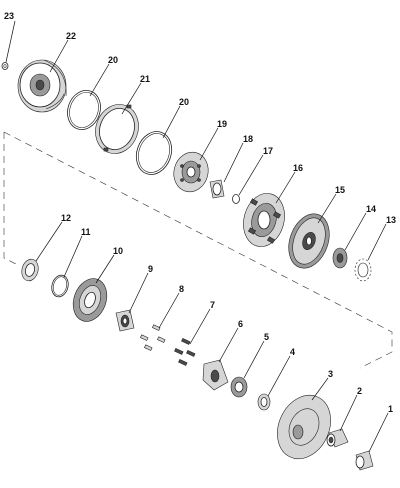 This screenshot has width=400, height=488. I want to click on part-14-small-gear, so click(340, 258).